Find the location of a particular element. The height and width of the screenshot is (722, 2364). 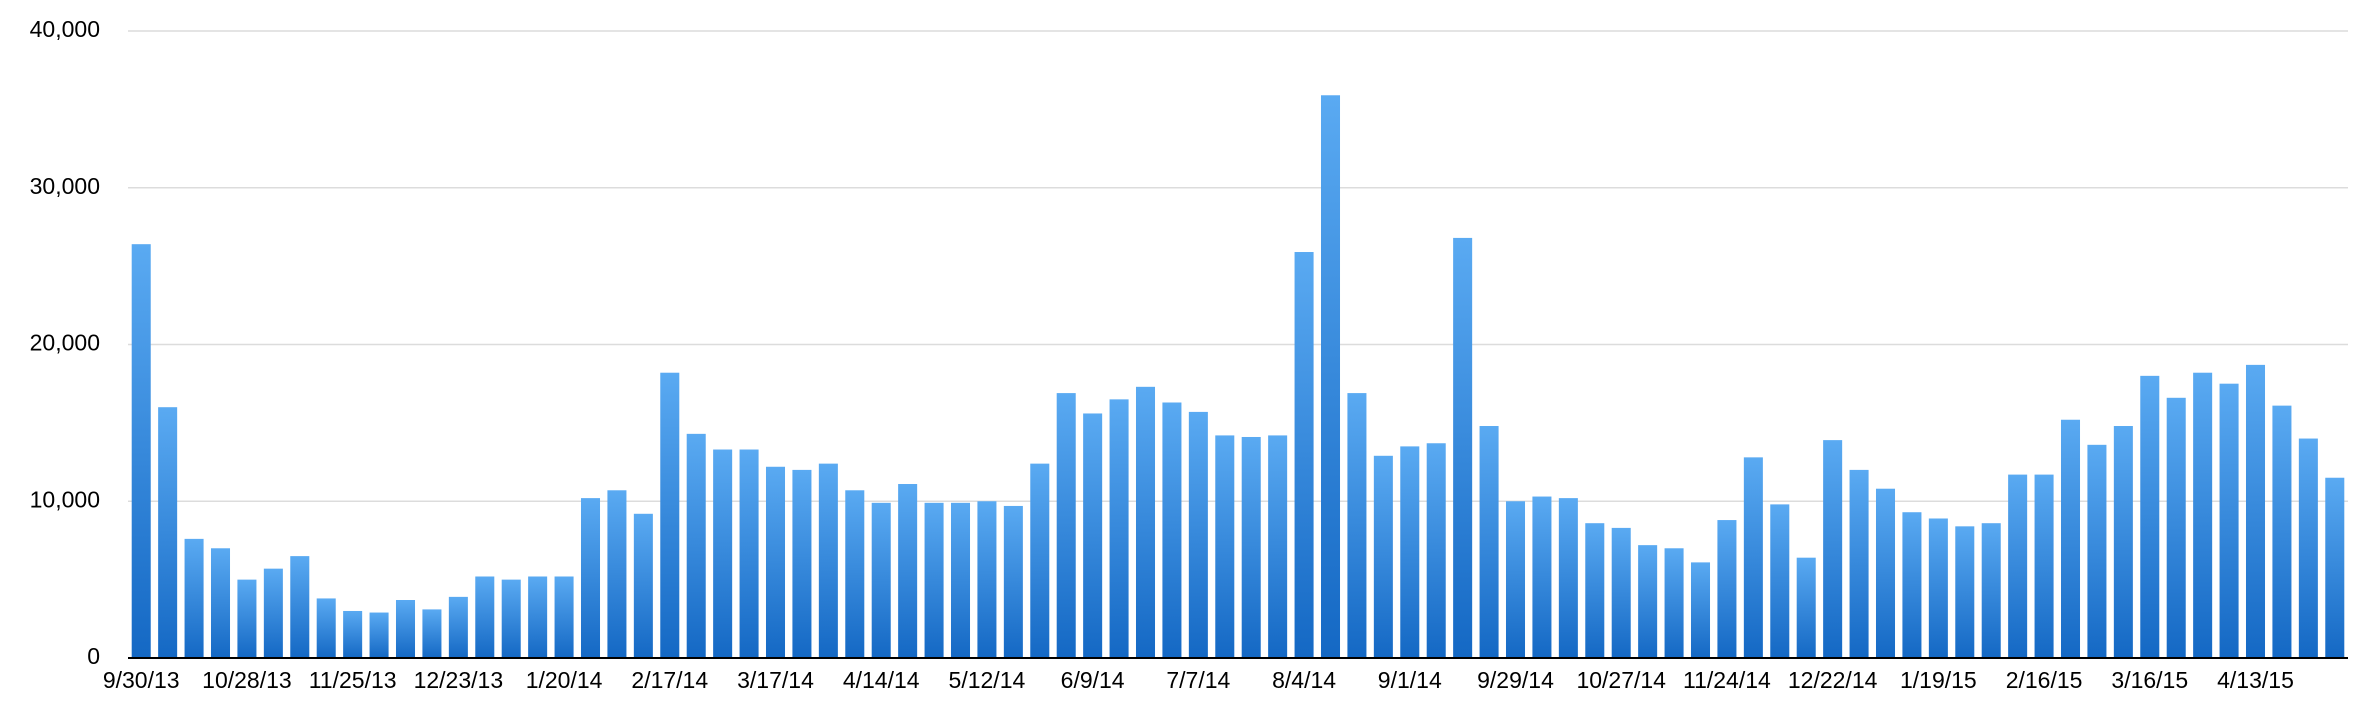

x-tick-label: 4/14/14 is located at coordinates (881, 680).